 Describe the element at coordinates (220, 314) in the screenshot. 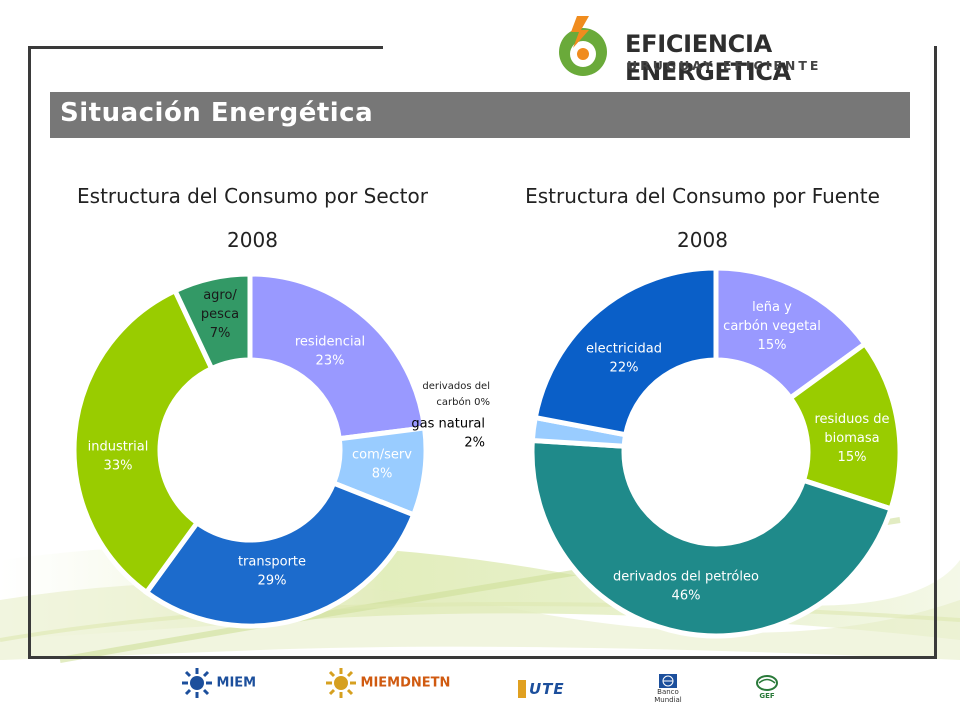

I see `chart-1-label-5: agro/pesca 7%` at that location.